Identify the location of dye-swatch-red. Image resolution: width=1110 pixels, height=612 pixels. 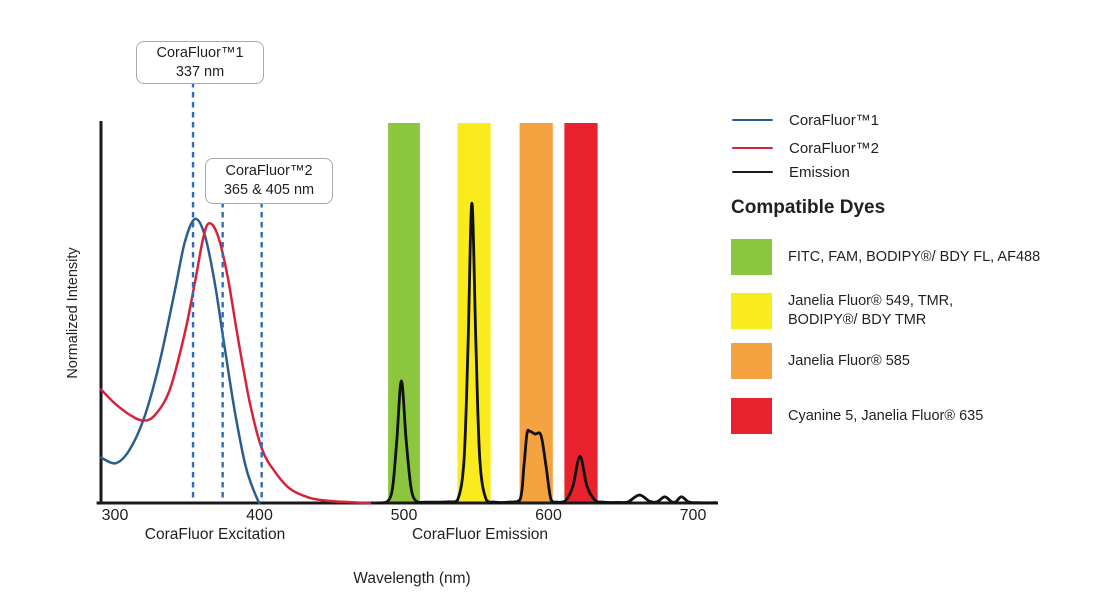
(751, 416).